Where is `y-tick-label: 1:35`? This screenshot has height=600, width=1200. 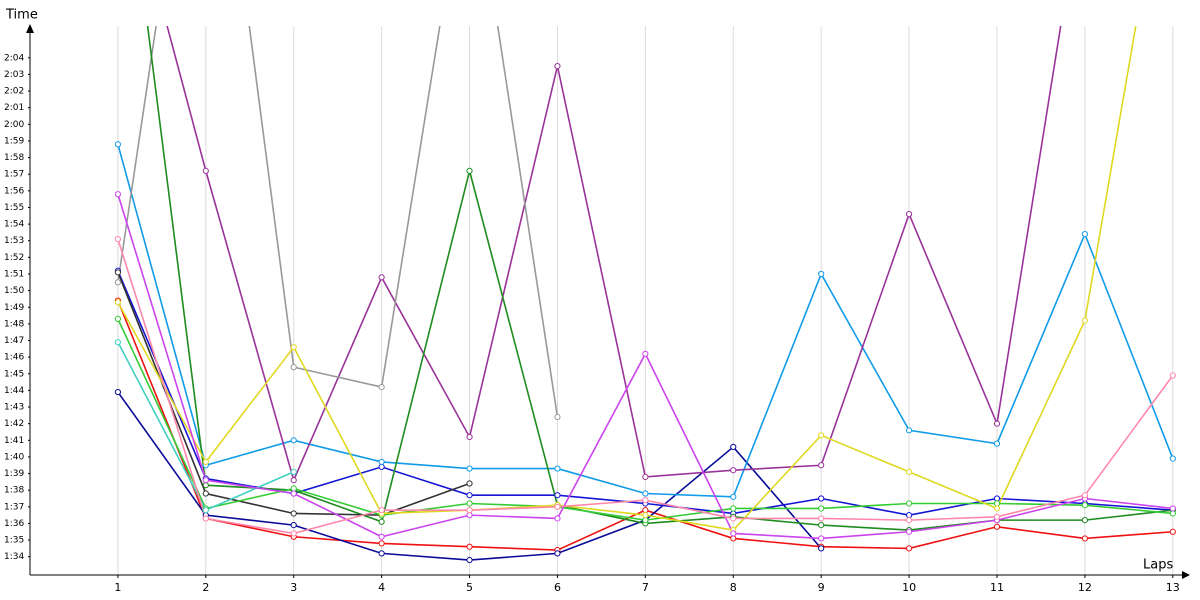
y-tick-label: 1:35 is located at coordinates (14, 541).